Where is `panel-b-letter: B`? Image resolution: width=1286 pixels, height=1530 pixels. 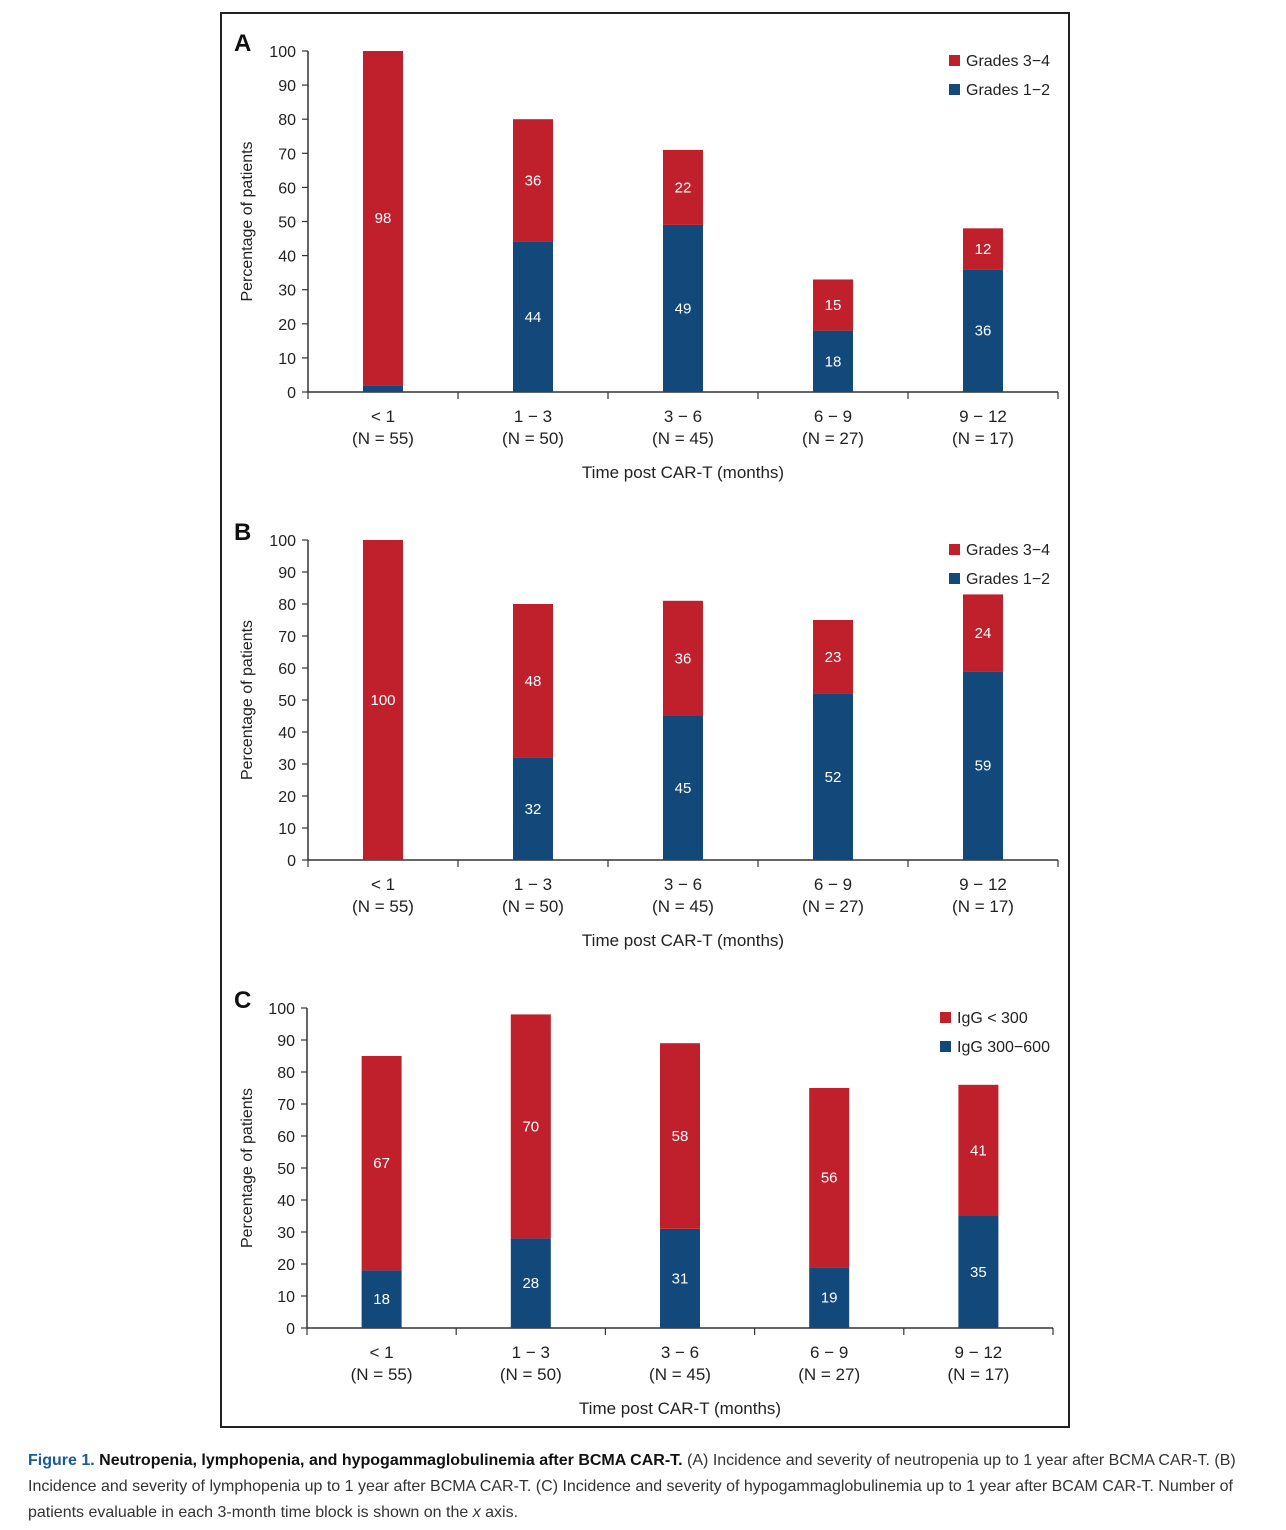
panel-b-letter: B is located at coordinates (242, 532).